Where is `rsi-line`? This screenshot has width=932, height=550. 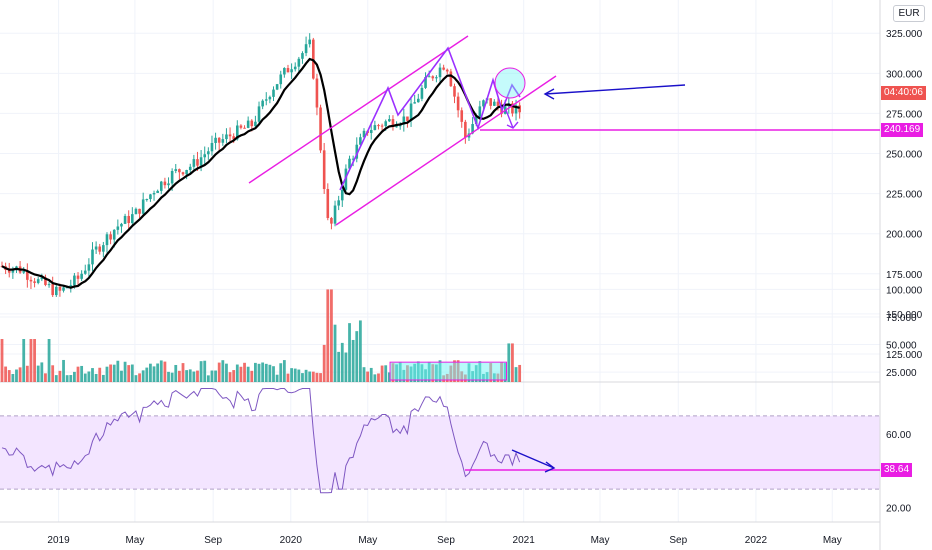 rsi-line is located at coordinates (261, 441).